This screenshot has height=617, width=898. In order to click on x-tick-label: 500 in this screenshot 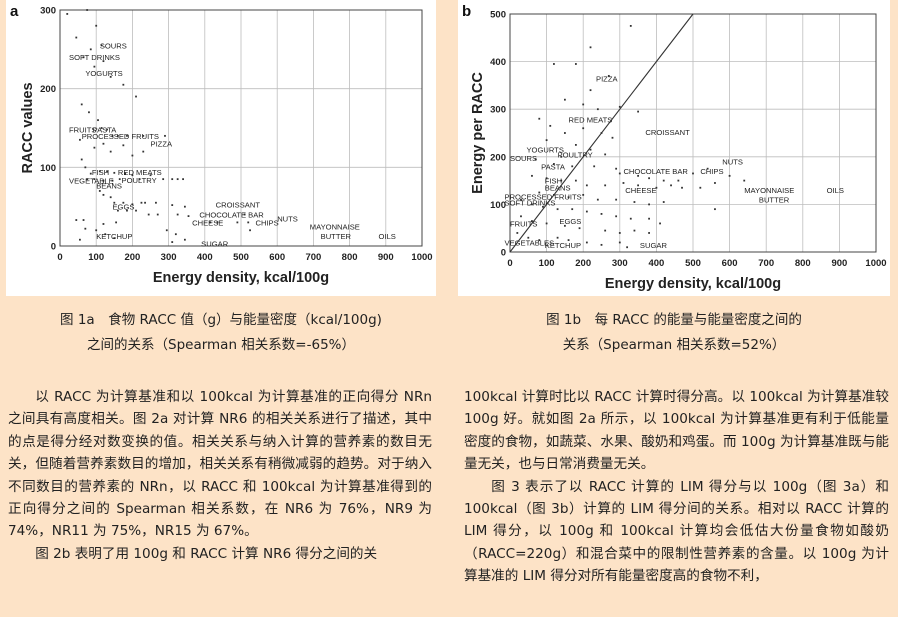, I will do `click(693, 263)`.